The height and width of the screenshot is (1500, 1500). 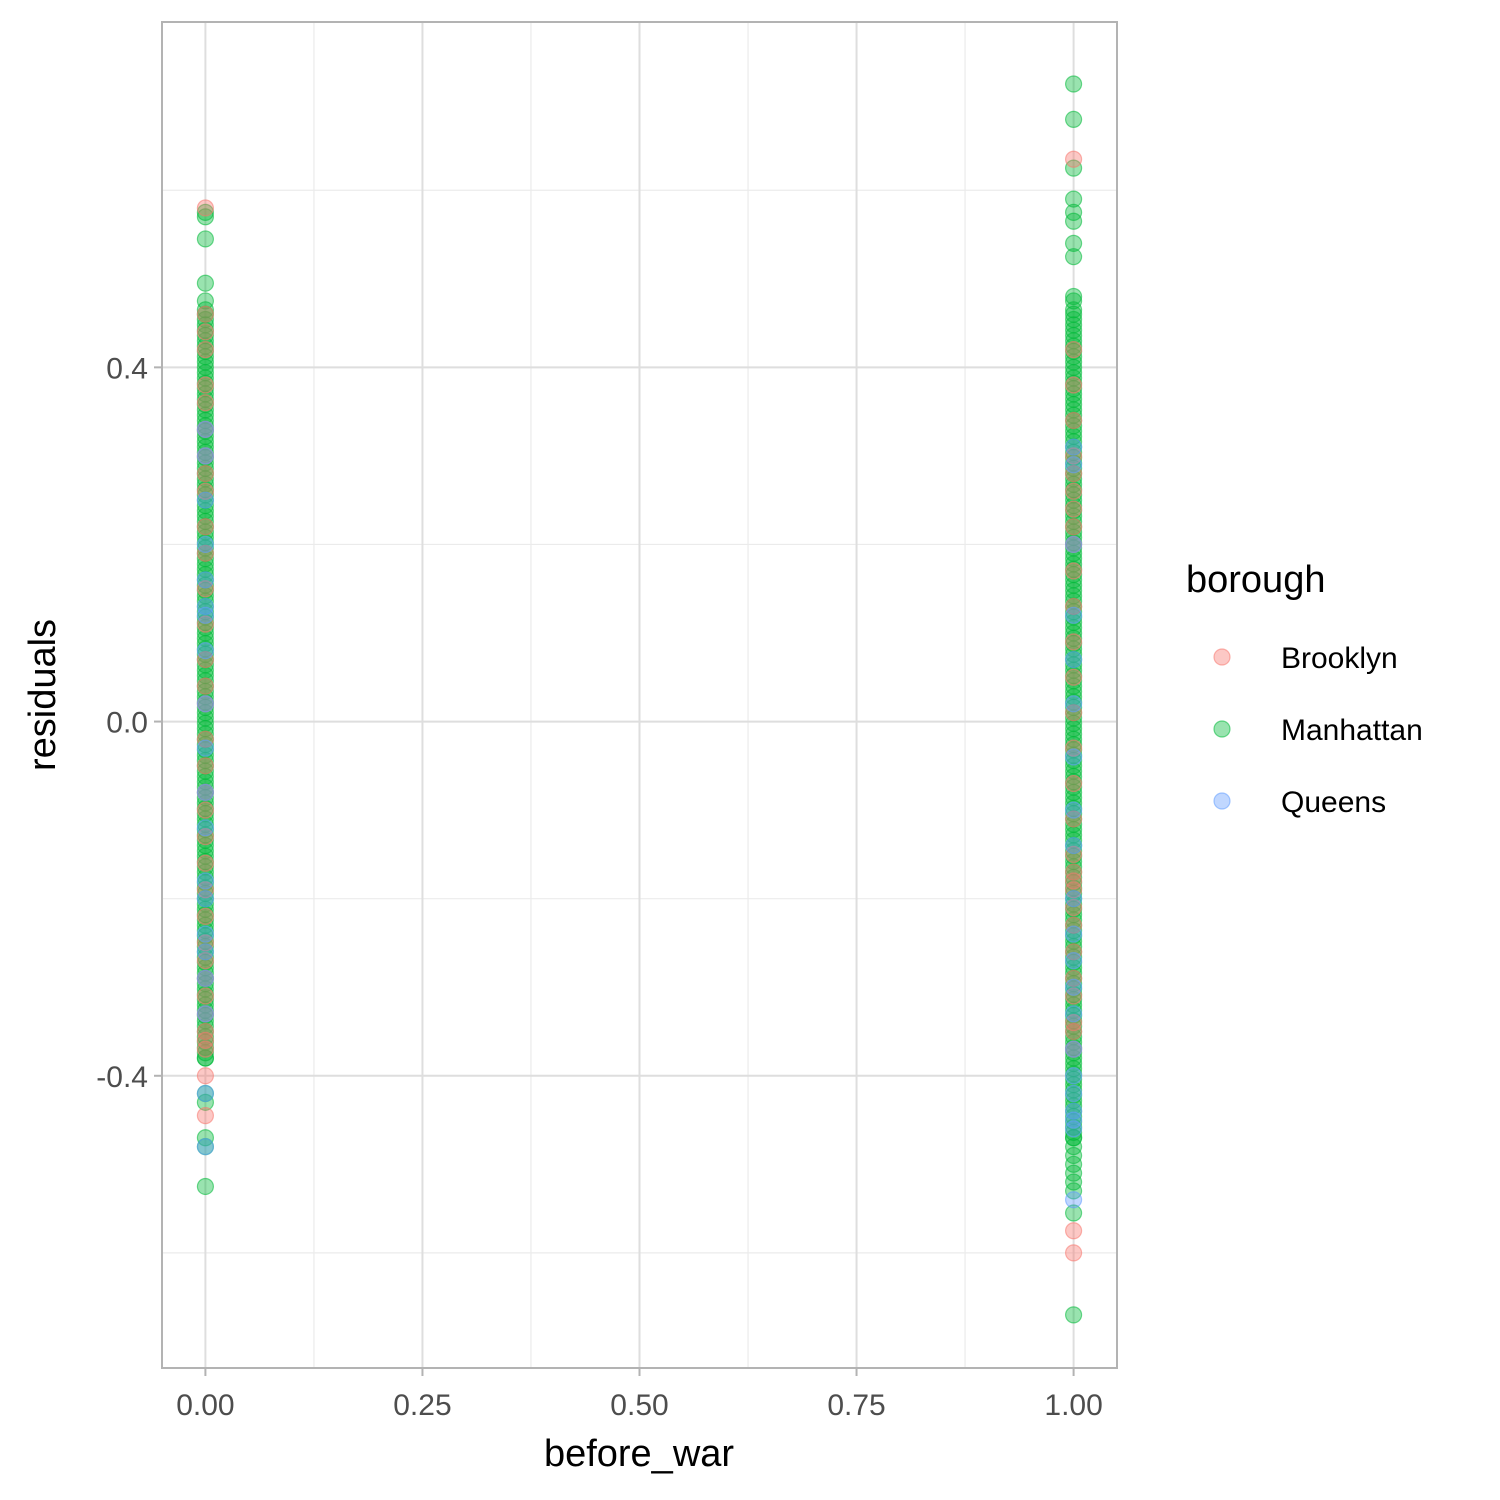 I want to click on x-axis-title: before_war, so click(x=639, y=1454).